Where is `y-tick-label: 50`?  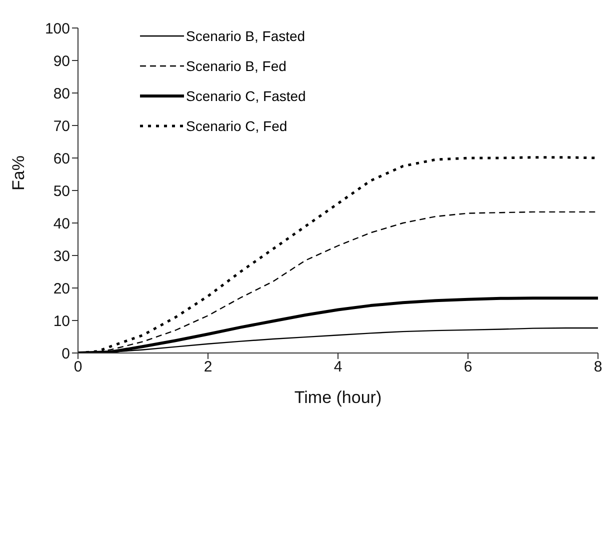 y-tick-label: 50 is located at coordinates (61, 191).